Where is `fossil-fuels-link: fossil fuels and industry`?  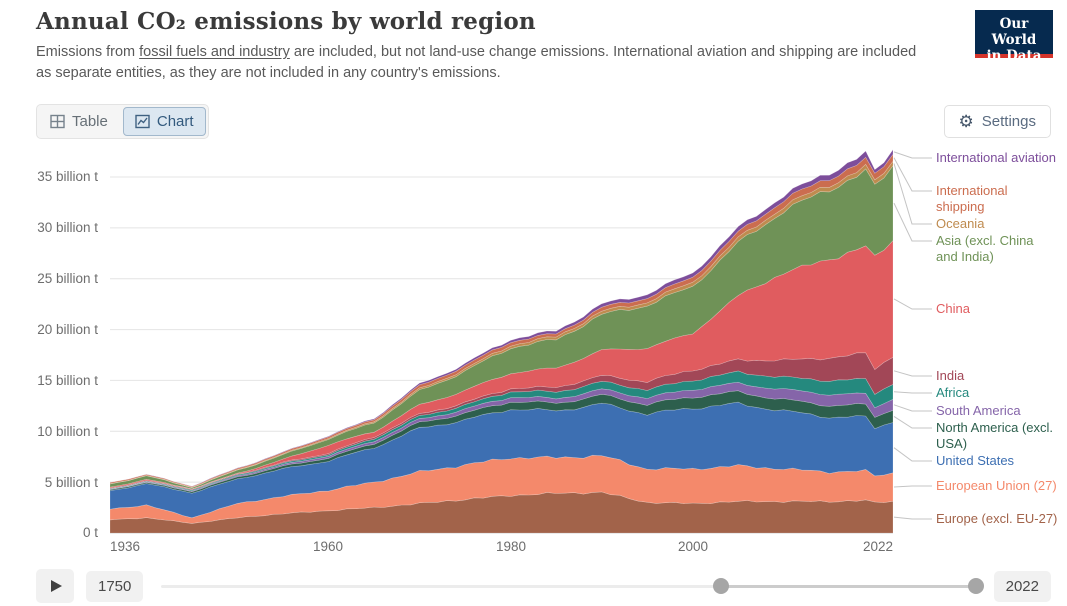 fossil-fuels-link: fossil fuels and industry is located at coordinates (214, 52).